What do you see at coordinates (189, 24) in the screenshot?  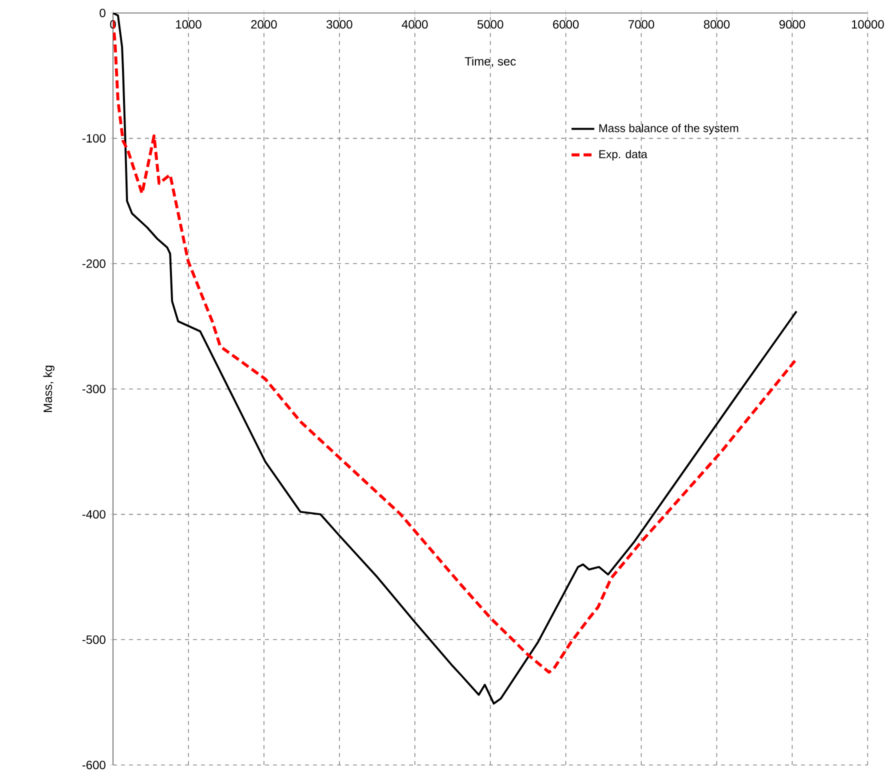 I see `x-tick-label: 1000` at bounding box center [189, 24].